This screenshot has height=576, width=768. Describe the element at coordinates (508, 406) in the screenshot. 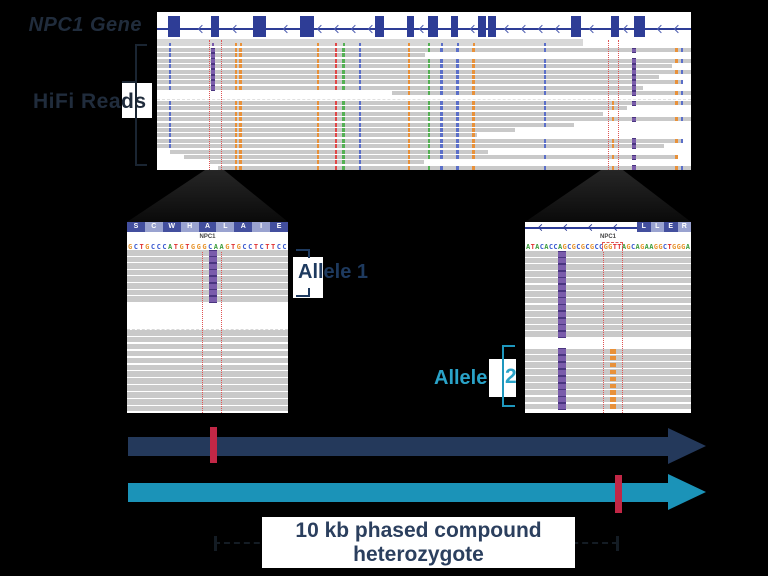

I see `allele2-bracket-bottom-tick` at that location.